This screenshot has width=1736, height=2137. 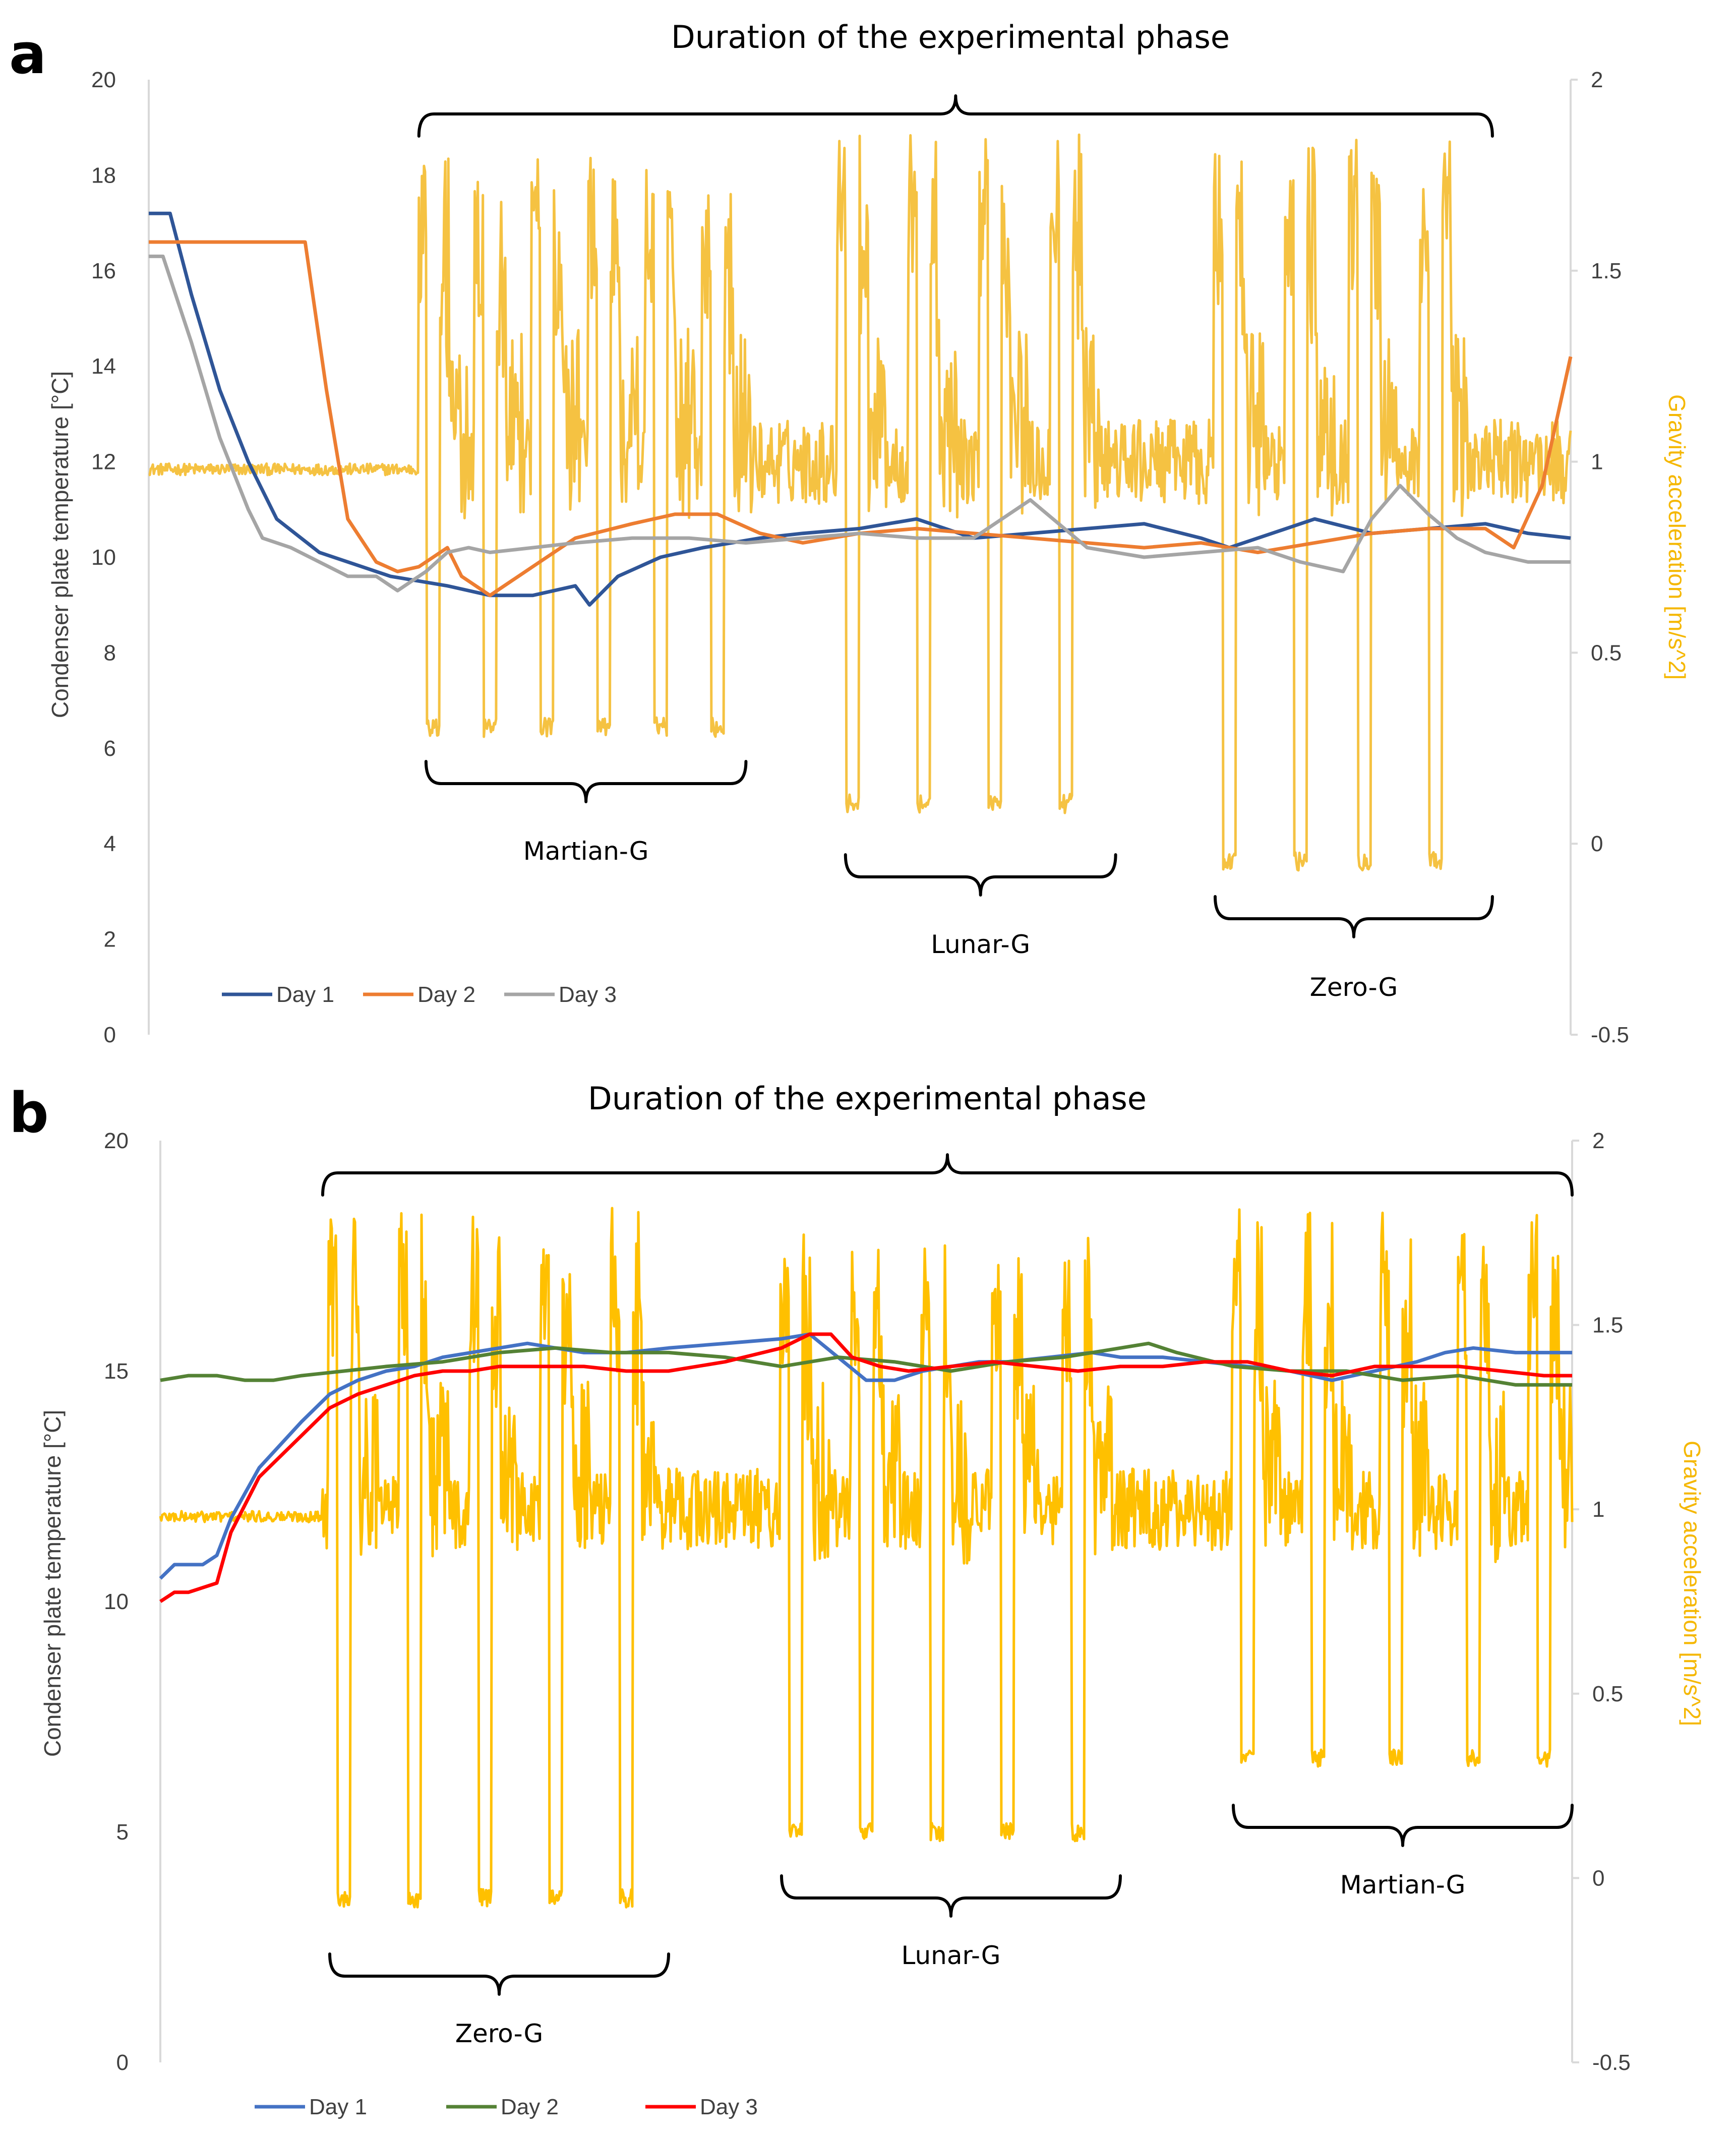 I want to click on left-tick-label: 2, so click(x=110, y=940).